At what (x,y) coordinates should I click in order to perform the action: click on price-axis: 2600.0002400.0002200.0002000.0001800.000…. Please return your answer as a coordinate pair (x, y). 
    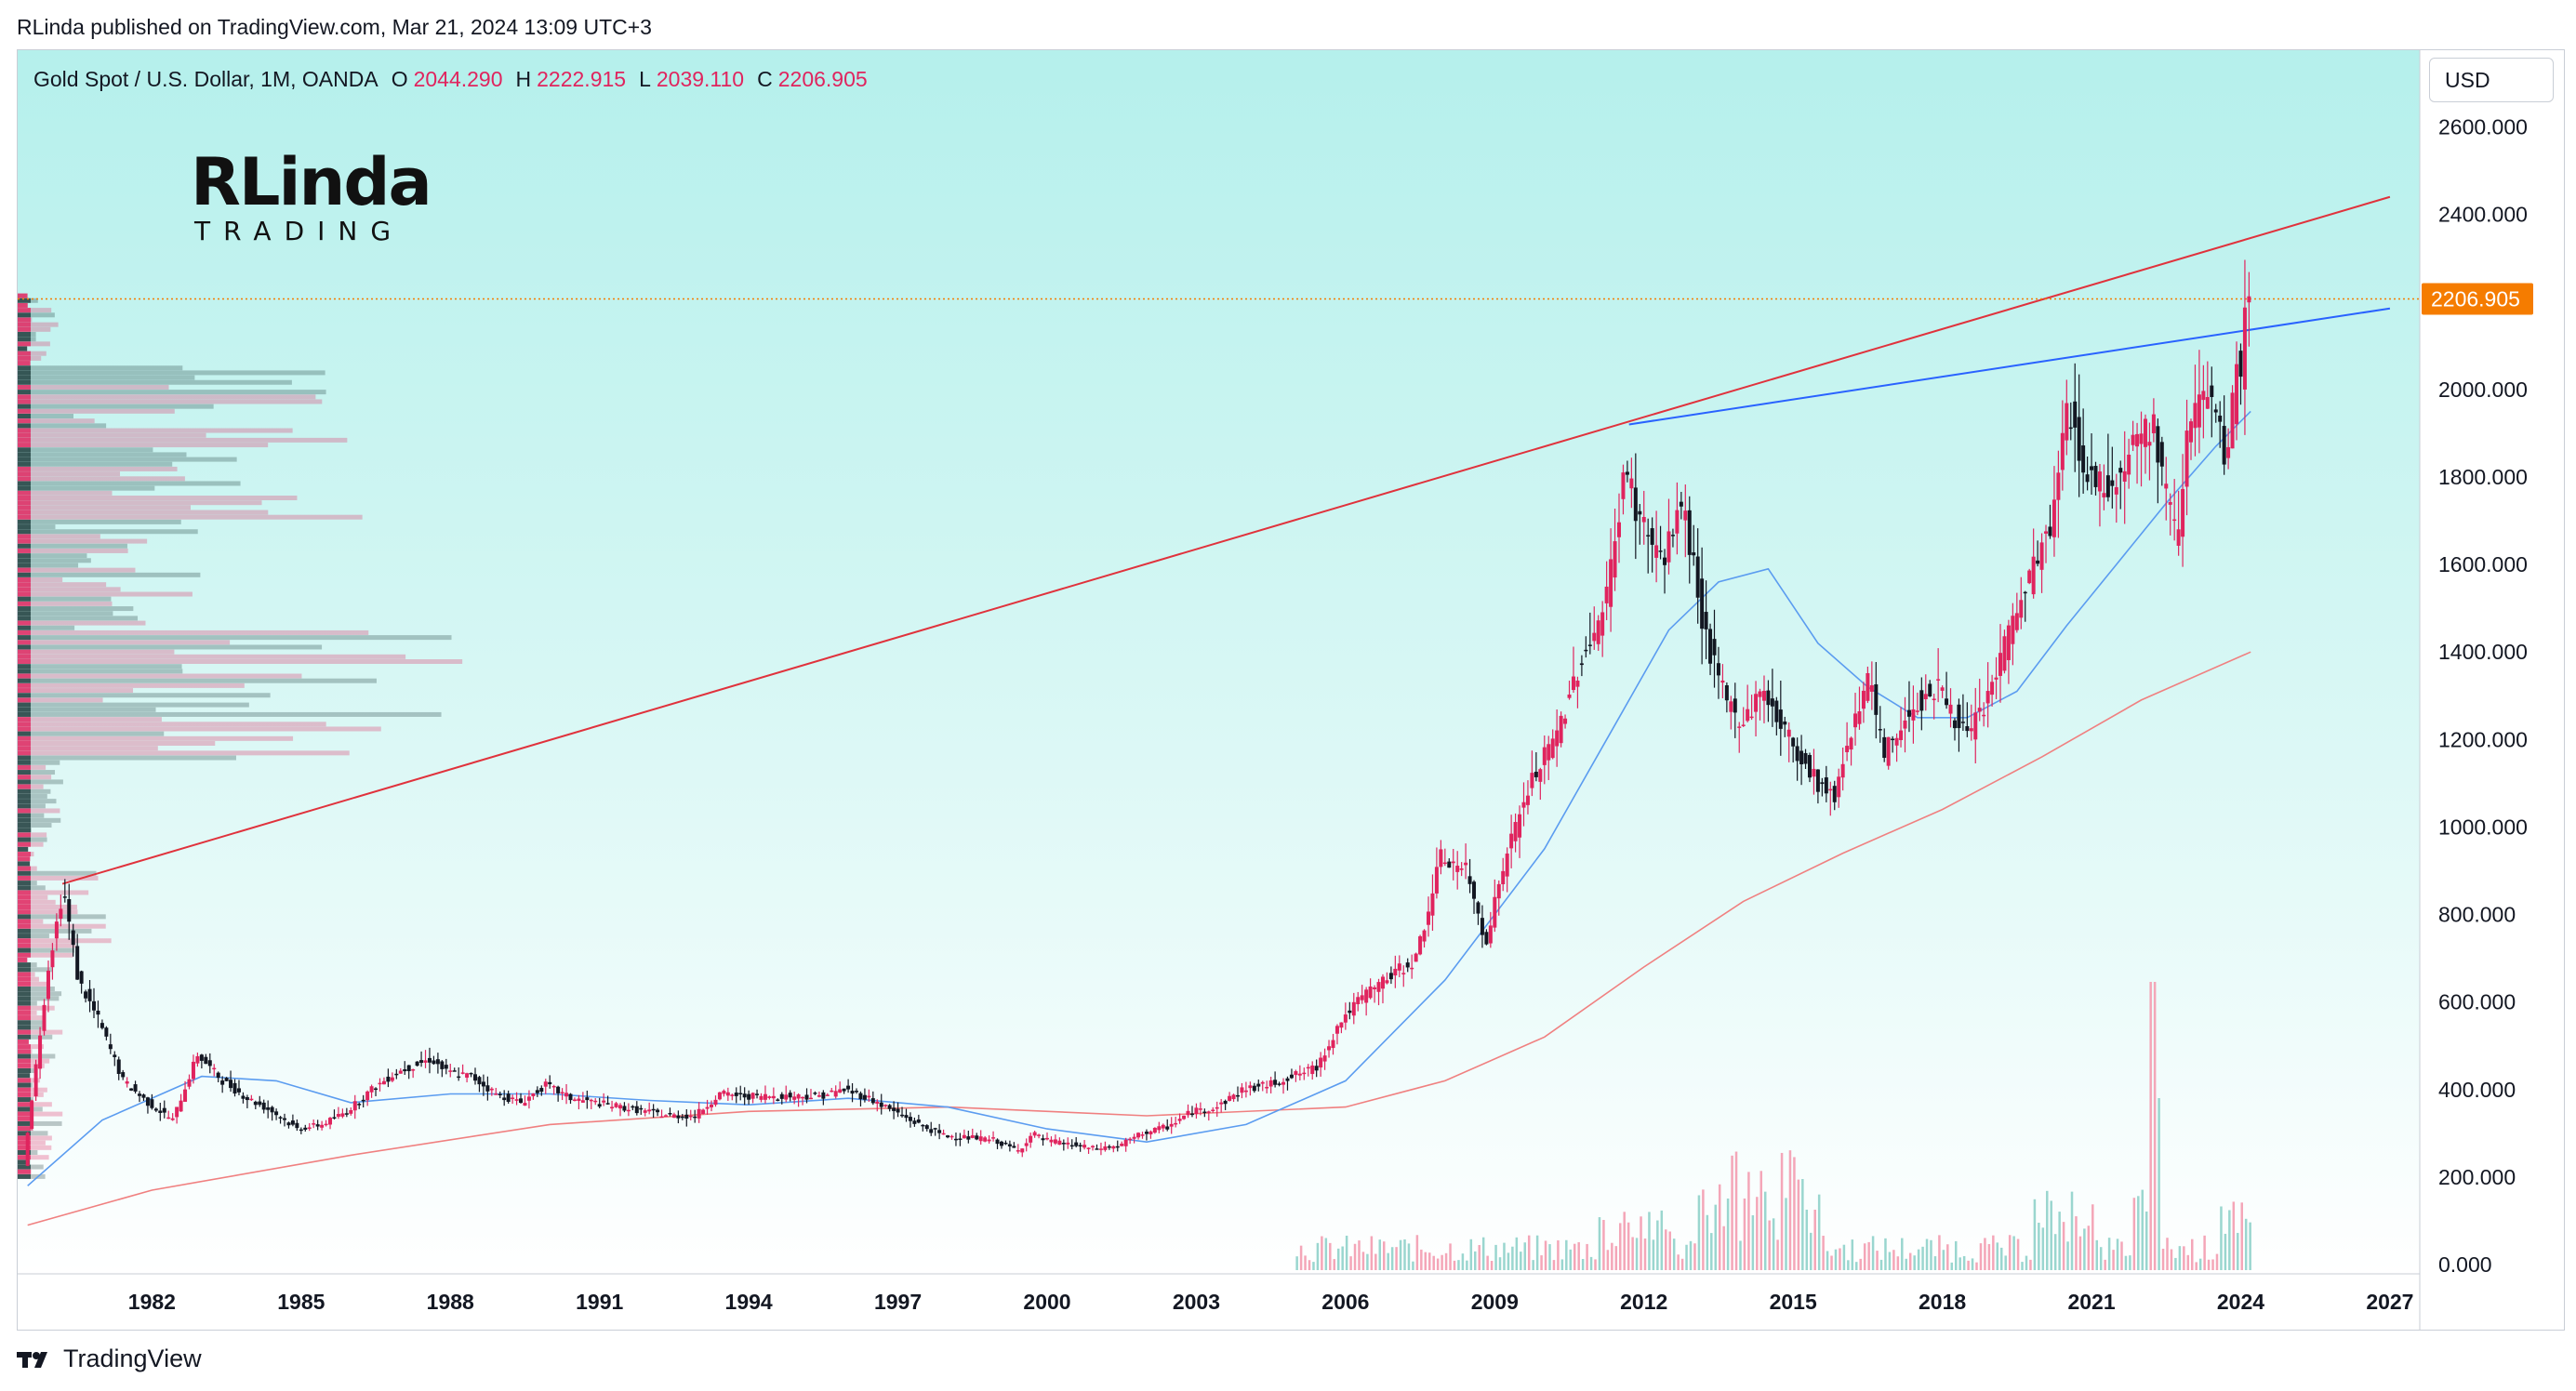
    Looking at the image, I should click on (2477, 695).